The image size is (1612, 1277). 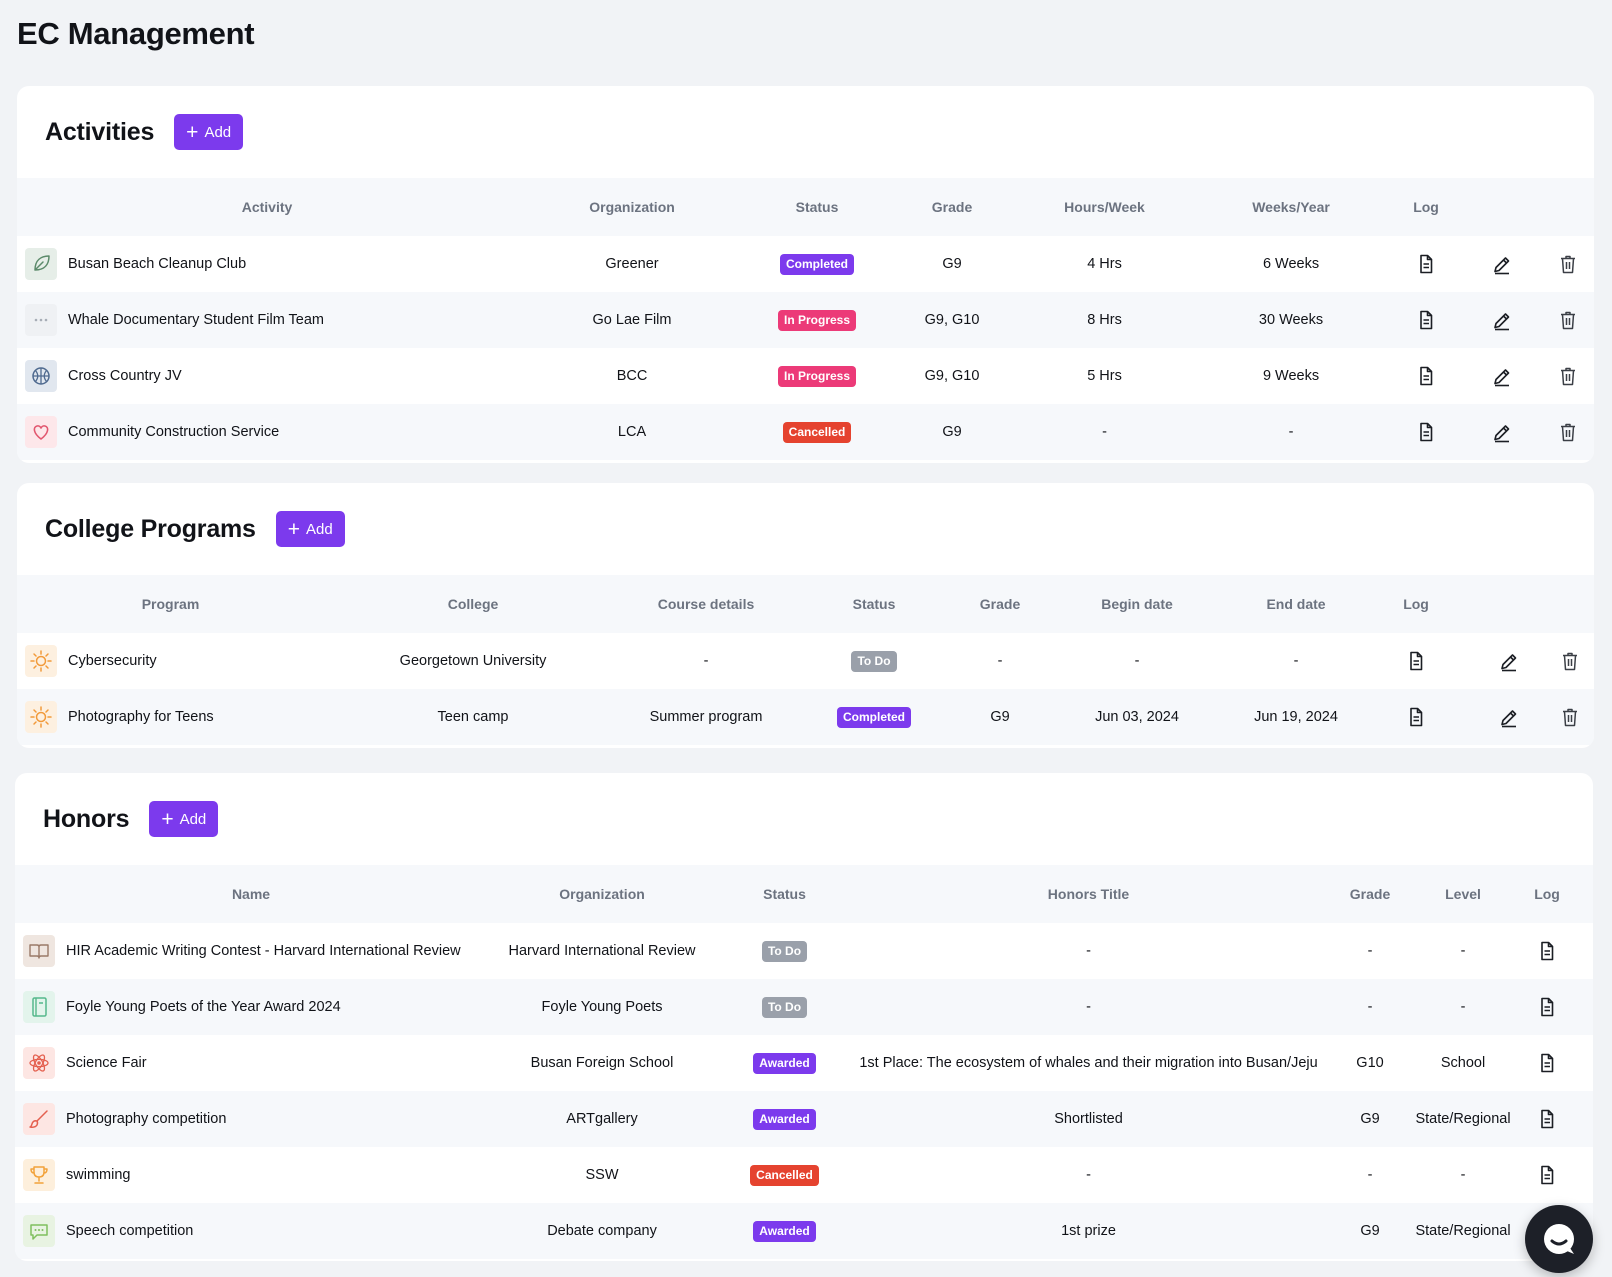 I want to click on col-college: College, so click(x=473, y=604).